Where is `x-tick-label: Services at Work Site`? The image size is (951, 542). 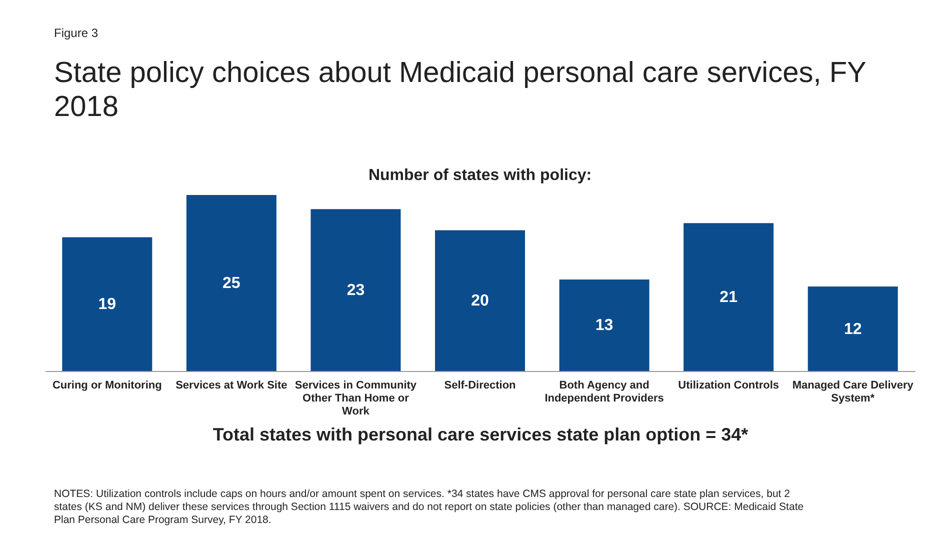
x-tick-label: Services at Work Site is located at coordinates (232, 386).